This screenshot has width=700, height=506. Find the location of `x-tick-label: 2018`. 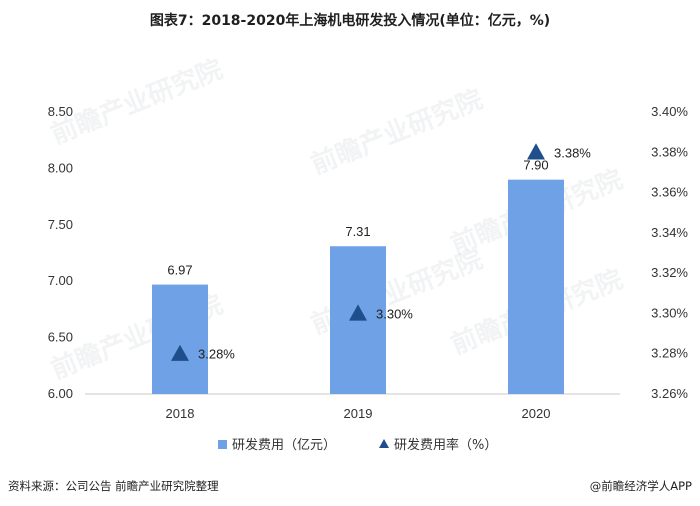

x-tick-label: 2018 is located at coordinates (180, 413).